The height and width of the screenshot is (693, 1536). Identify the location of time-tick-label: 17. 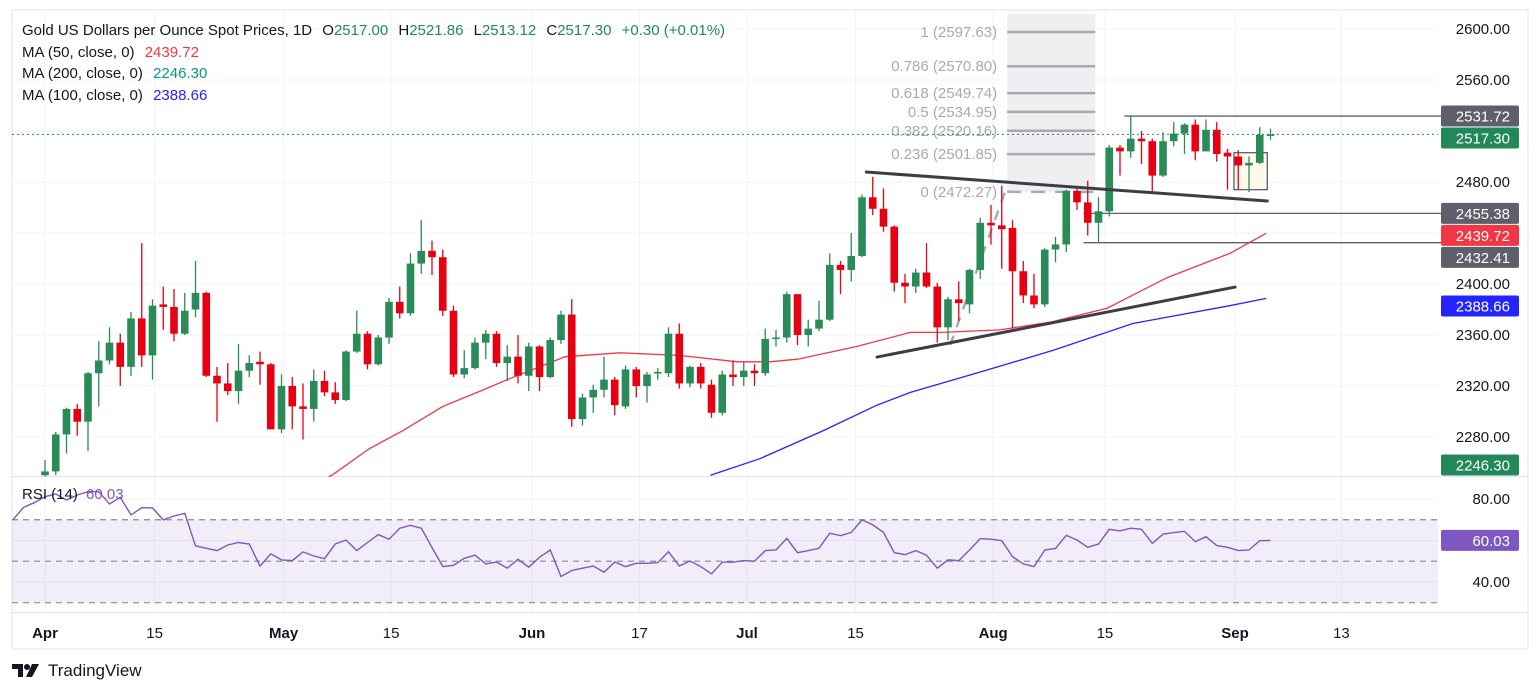
(639, 633).